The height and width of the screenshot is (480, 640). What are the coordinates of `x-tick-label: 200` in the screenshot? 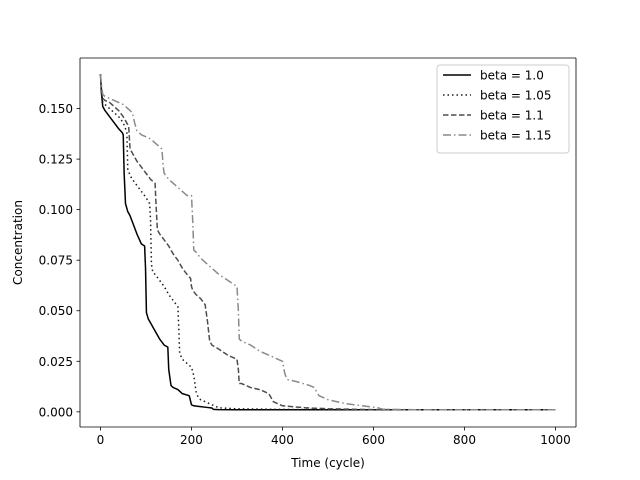 It's located at (191, 440).